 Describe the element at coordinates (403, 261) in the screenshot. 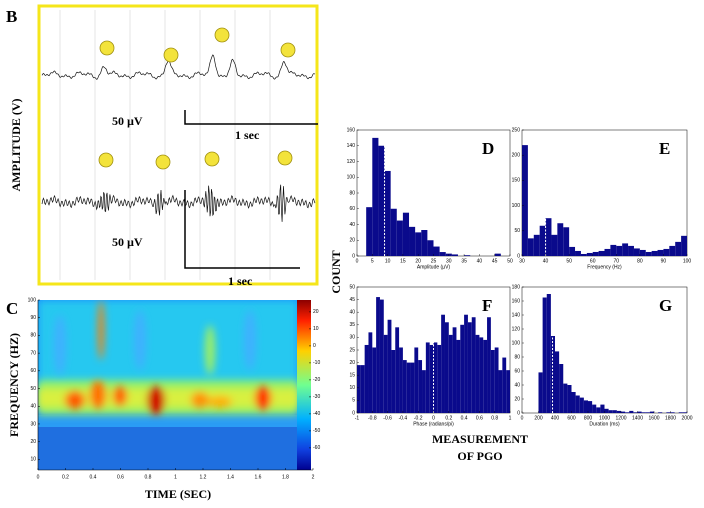

I see `x-tick-label: 15` at that location.